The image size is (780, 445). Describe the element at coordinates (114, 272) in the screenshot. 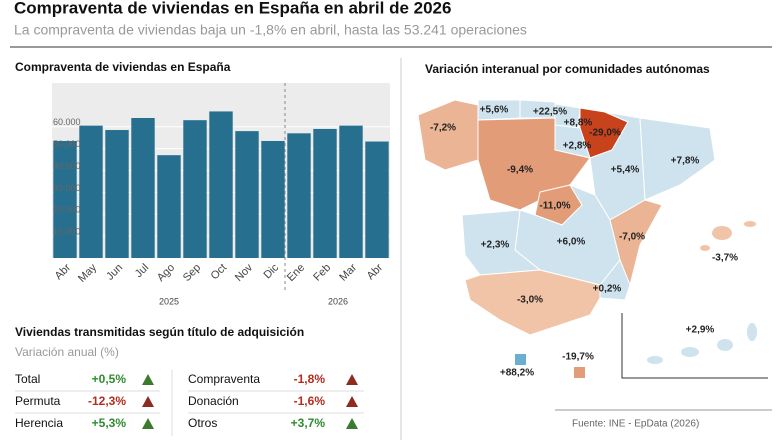

I see `x-tick-label: Jun` at that location.